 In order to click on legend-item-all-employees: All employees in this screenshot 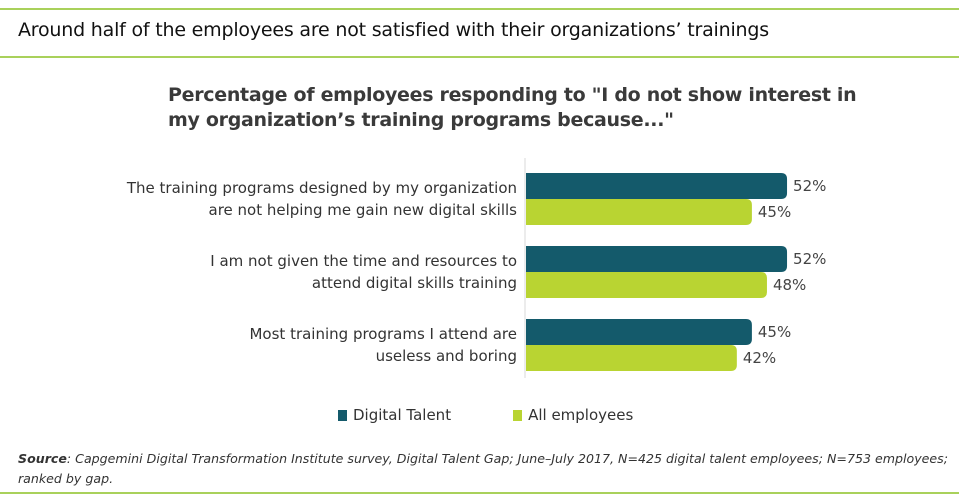, I will do `click(573, 415)`.